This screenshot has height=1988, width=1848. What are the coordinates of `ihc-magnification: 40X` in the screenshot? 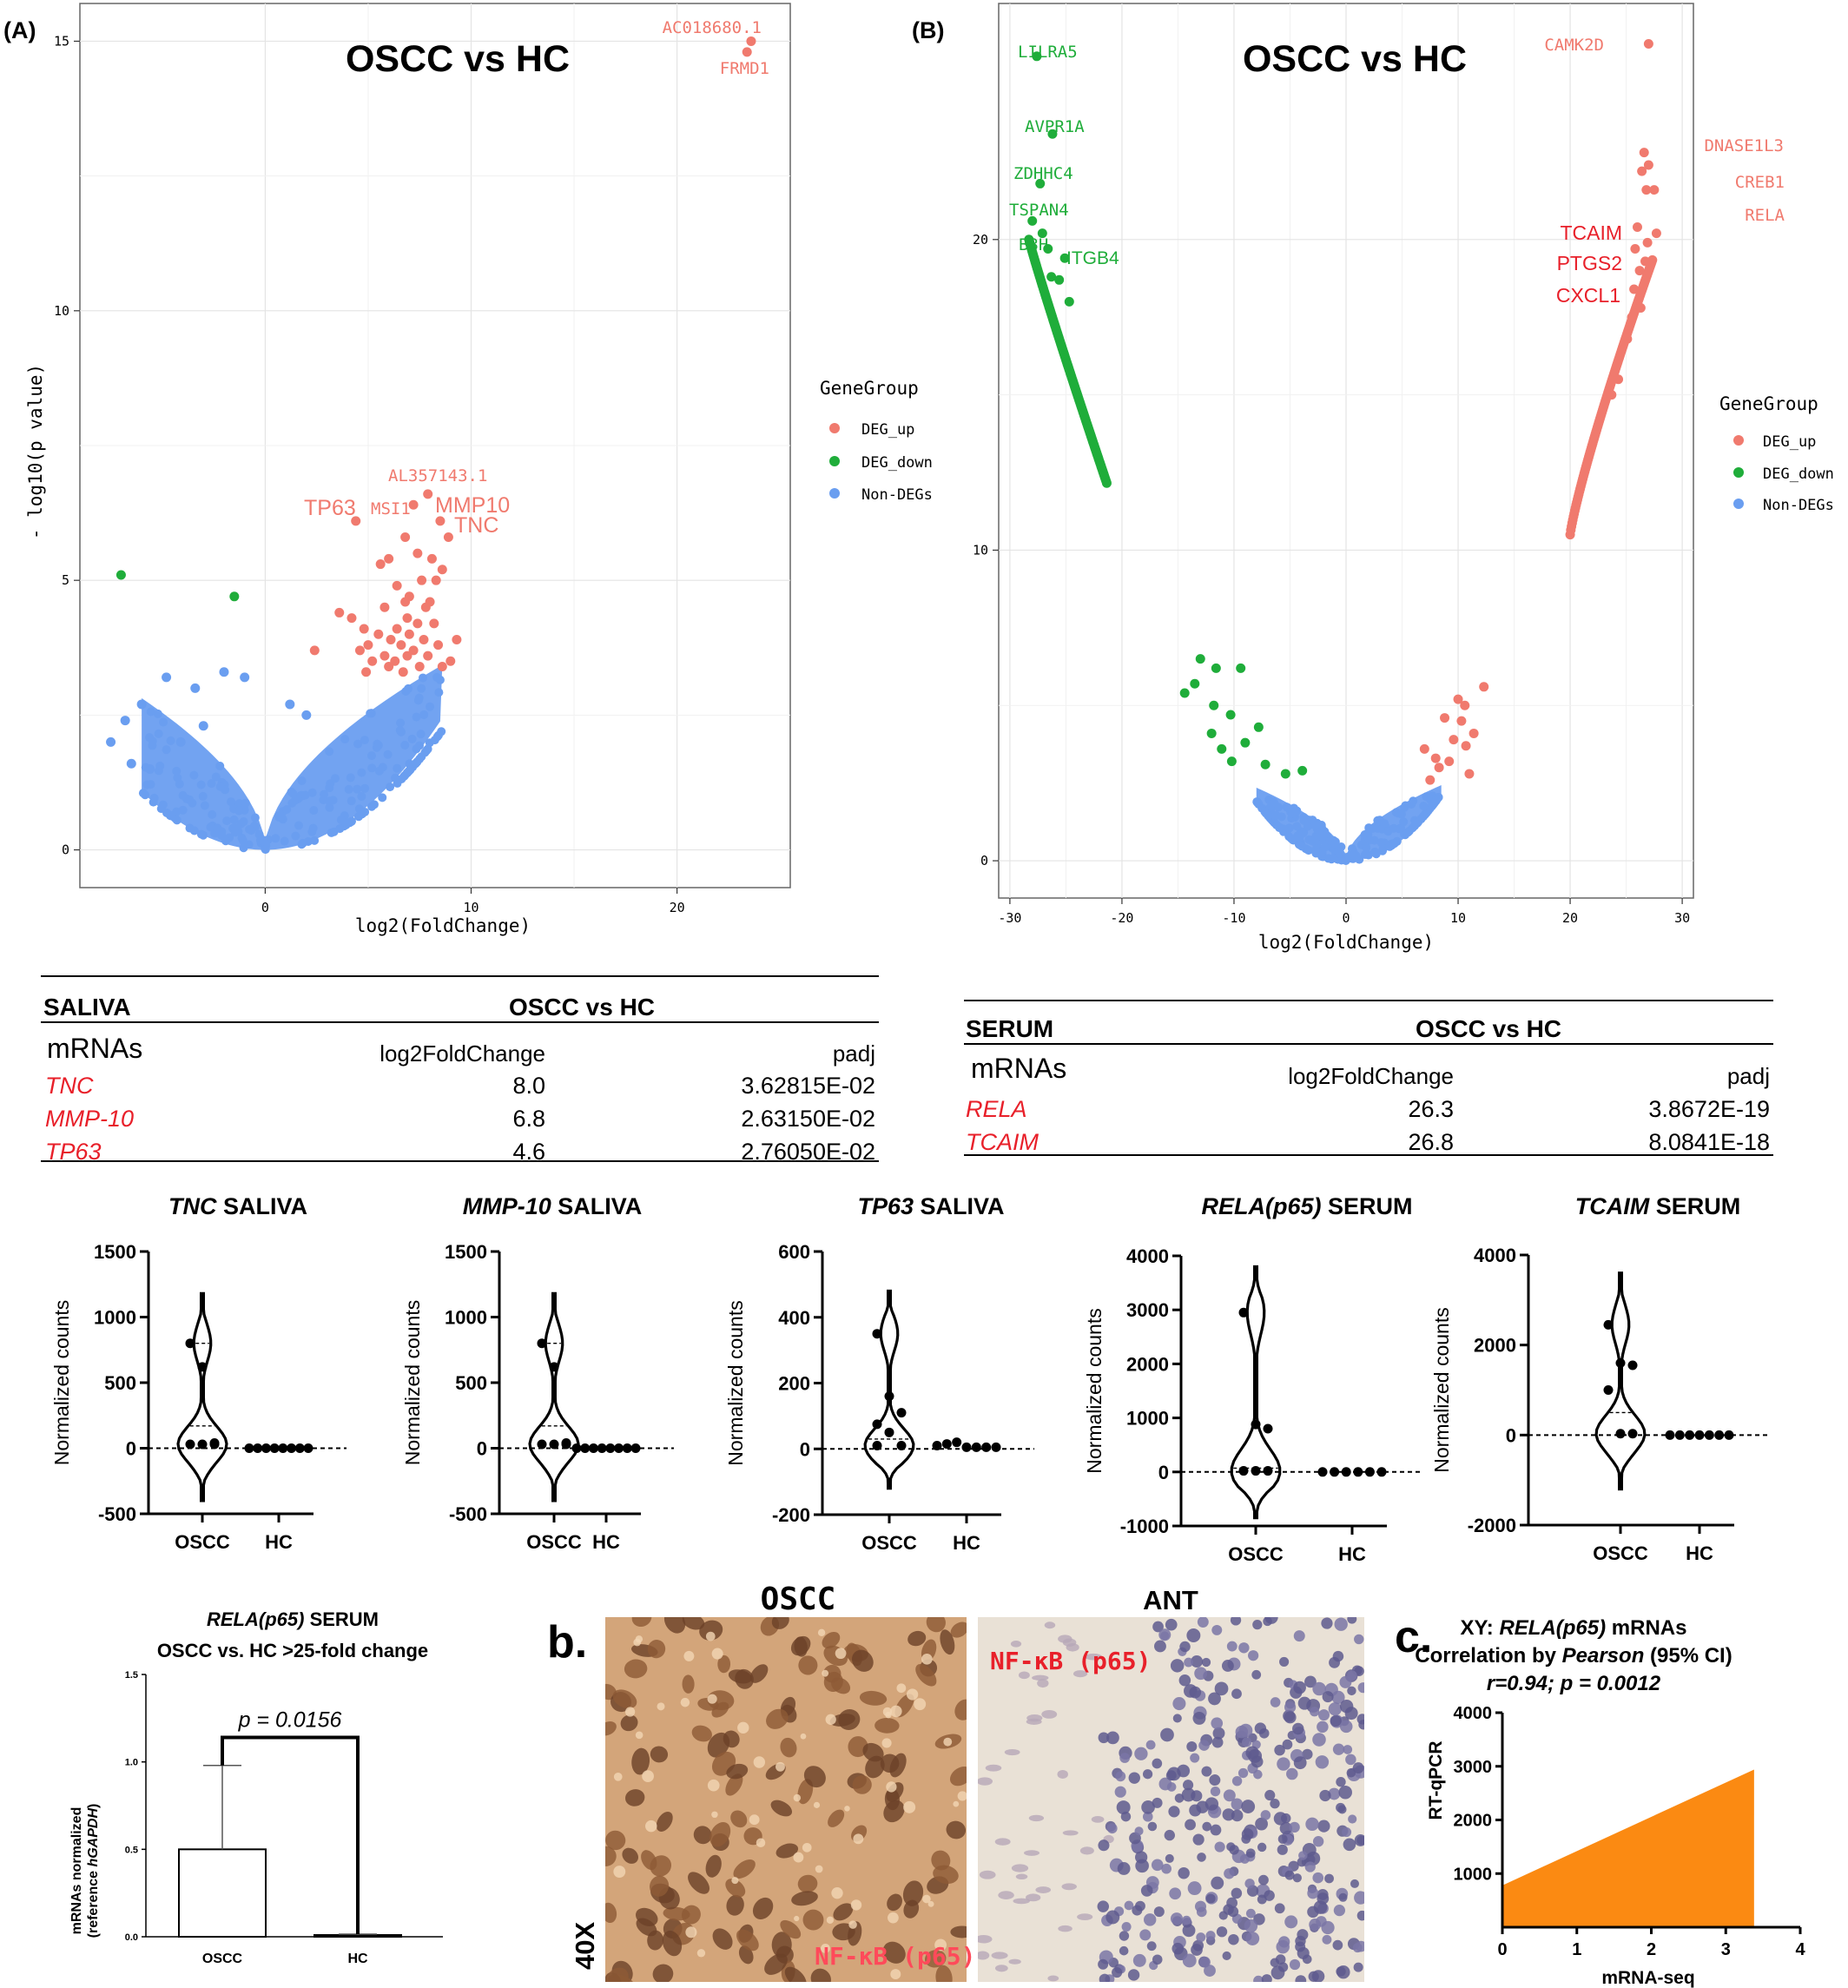 It's located at (585, 1946).